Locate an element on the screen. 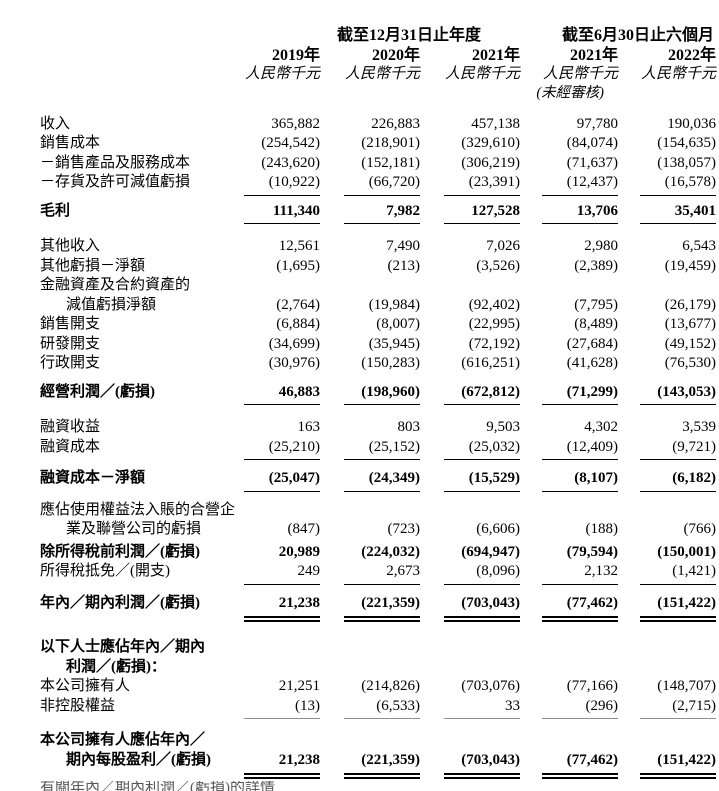  value-cell: (224,032) is located at coordinates (370, 553).